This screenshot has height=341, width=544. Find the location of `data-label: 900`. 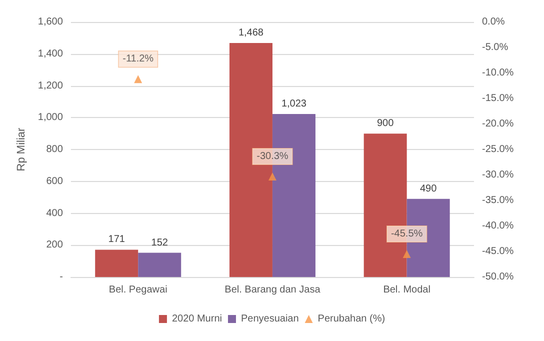

data-label: 900 is located at coordinates (385, 124).